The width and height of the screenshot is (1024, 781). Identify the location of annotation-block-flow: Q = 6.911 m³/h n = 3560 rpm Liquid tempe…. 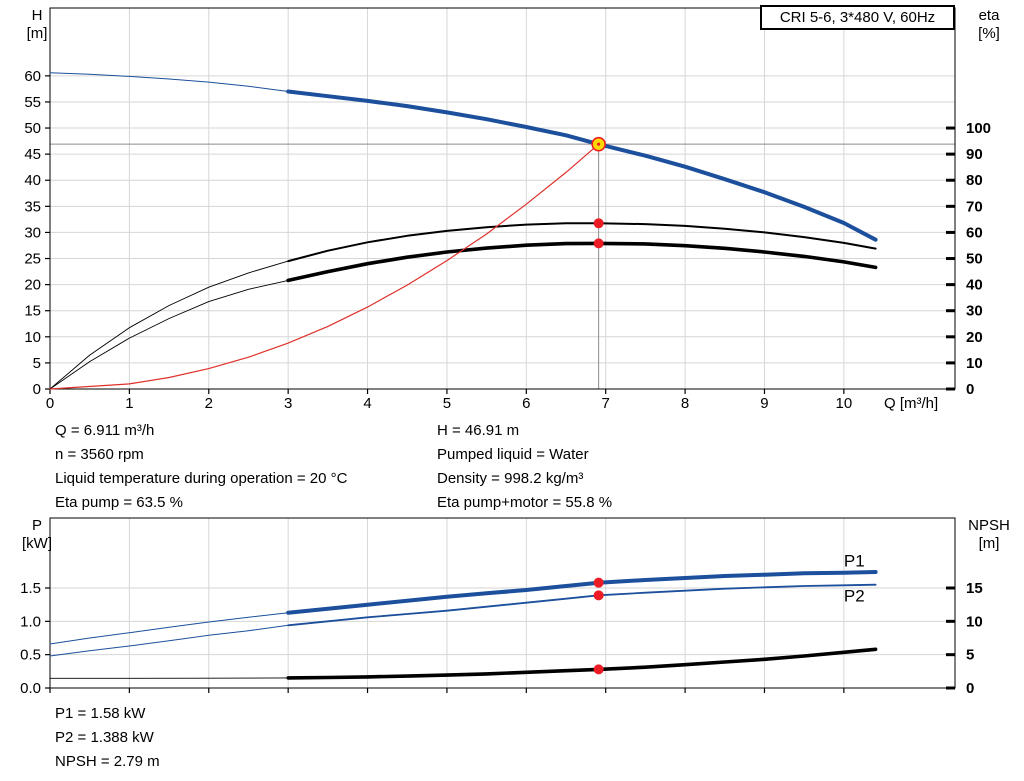
(201, 467).